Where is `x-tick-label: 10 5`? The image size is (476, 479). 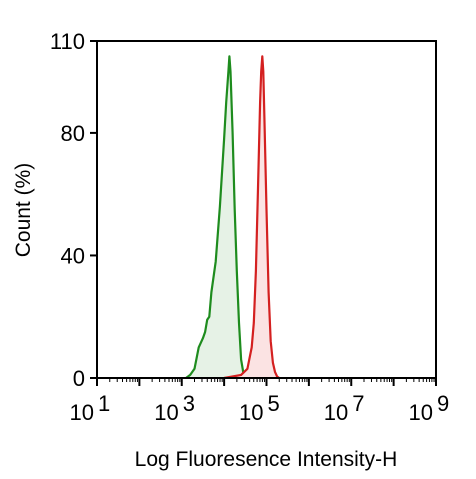
x-tick-label: 10 5 is located at coordinates (259, 408).